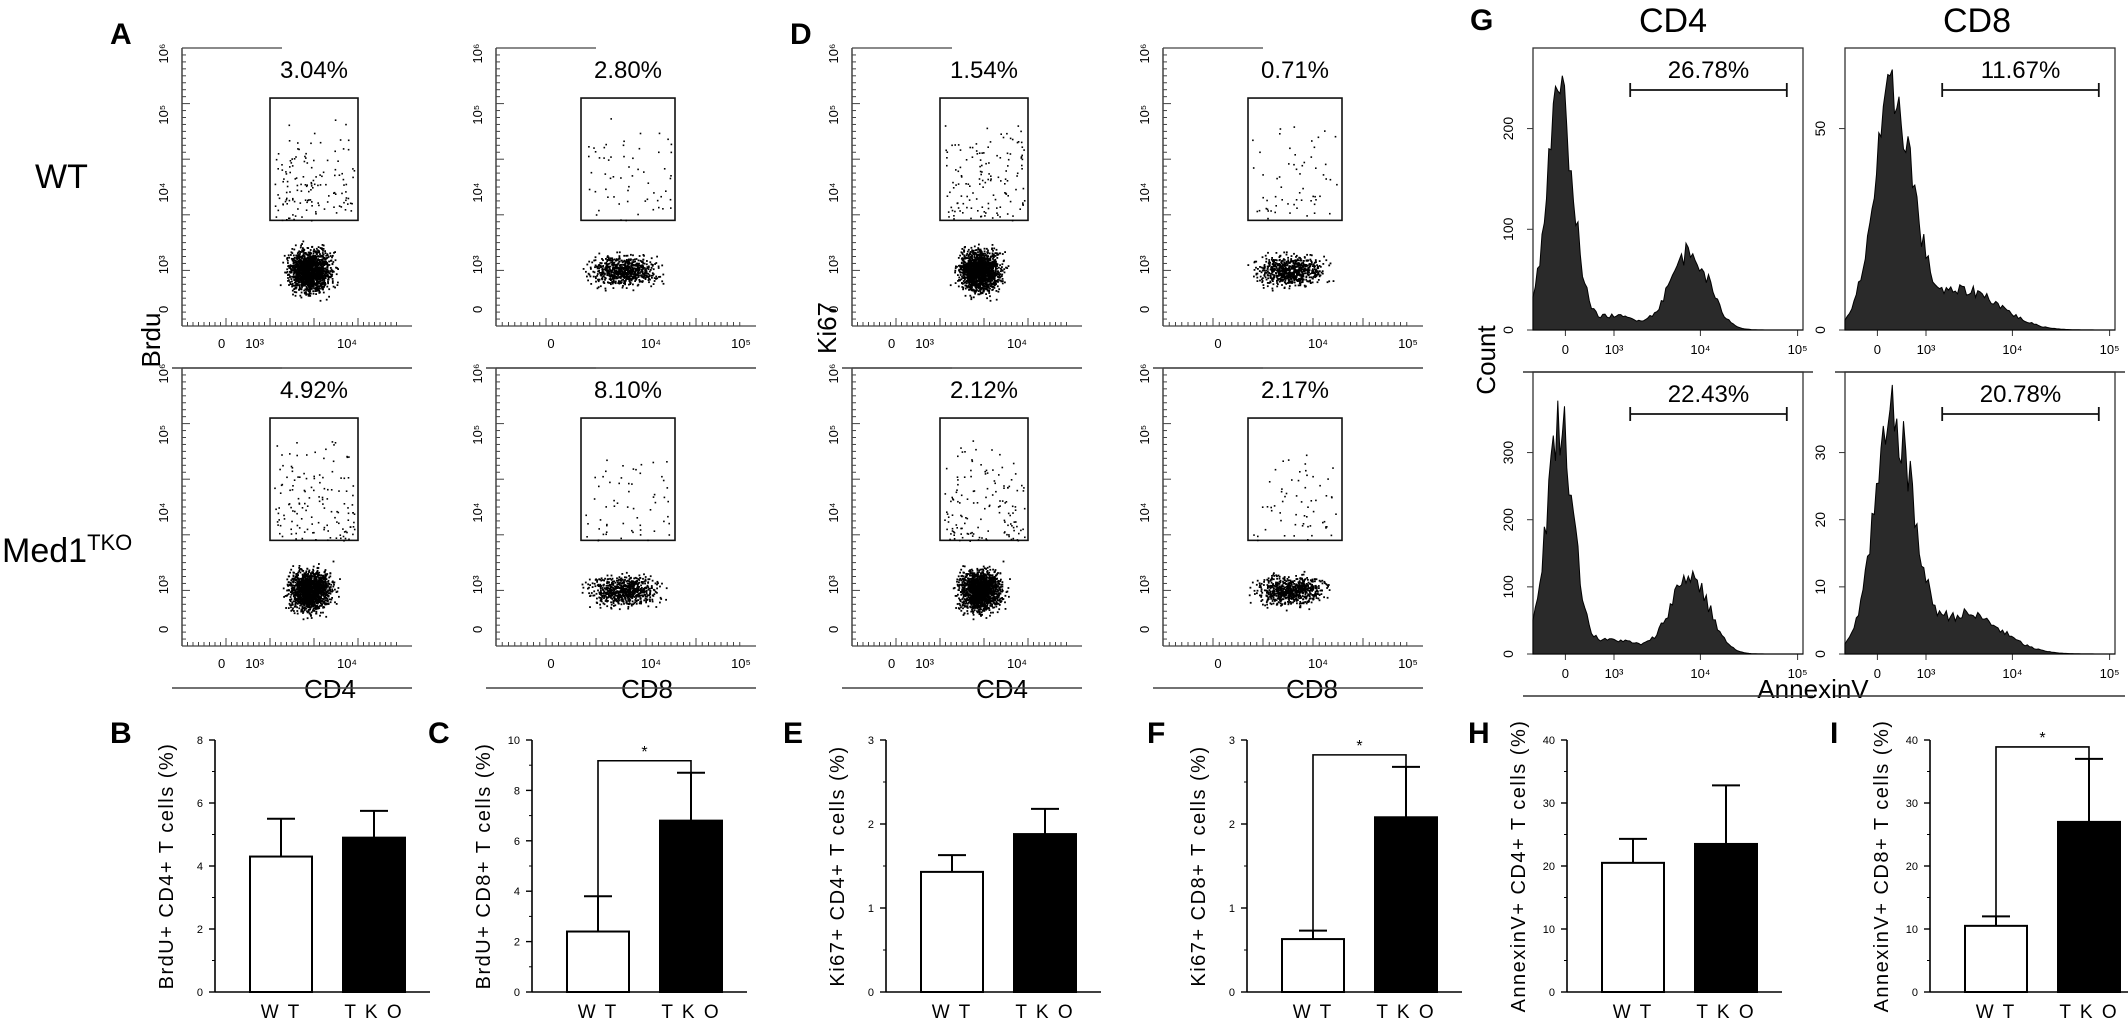 This screenshot has width=2128, height=1028. I want to click on flow-y-tick-label: 10⁴, so click(477, 513).